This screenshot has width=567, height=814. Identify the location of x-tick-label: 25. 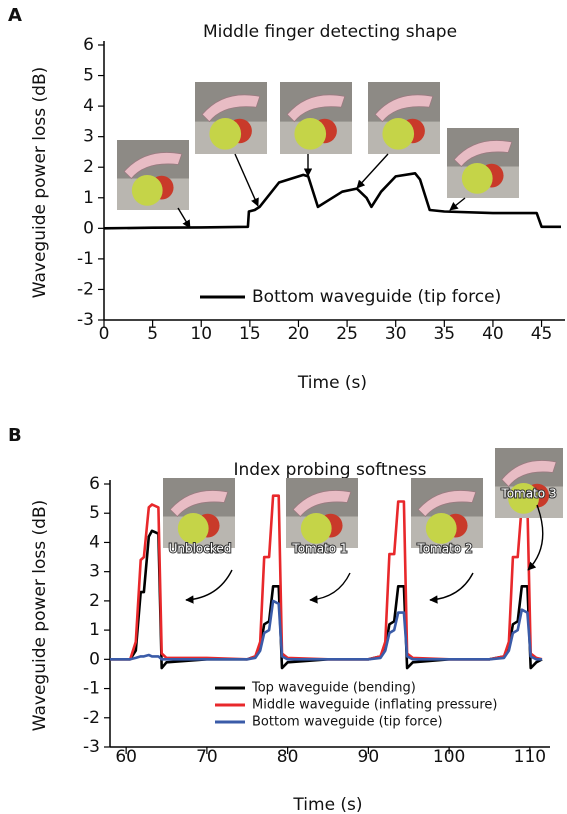
(347, 334).